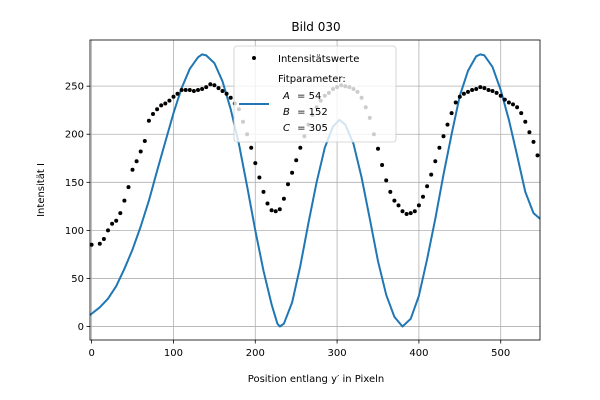  What do you see at coordinates (255, 353) in the screenshot?
I see `x-tick-label: 200` at bounding box center [255, 353].